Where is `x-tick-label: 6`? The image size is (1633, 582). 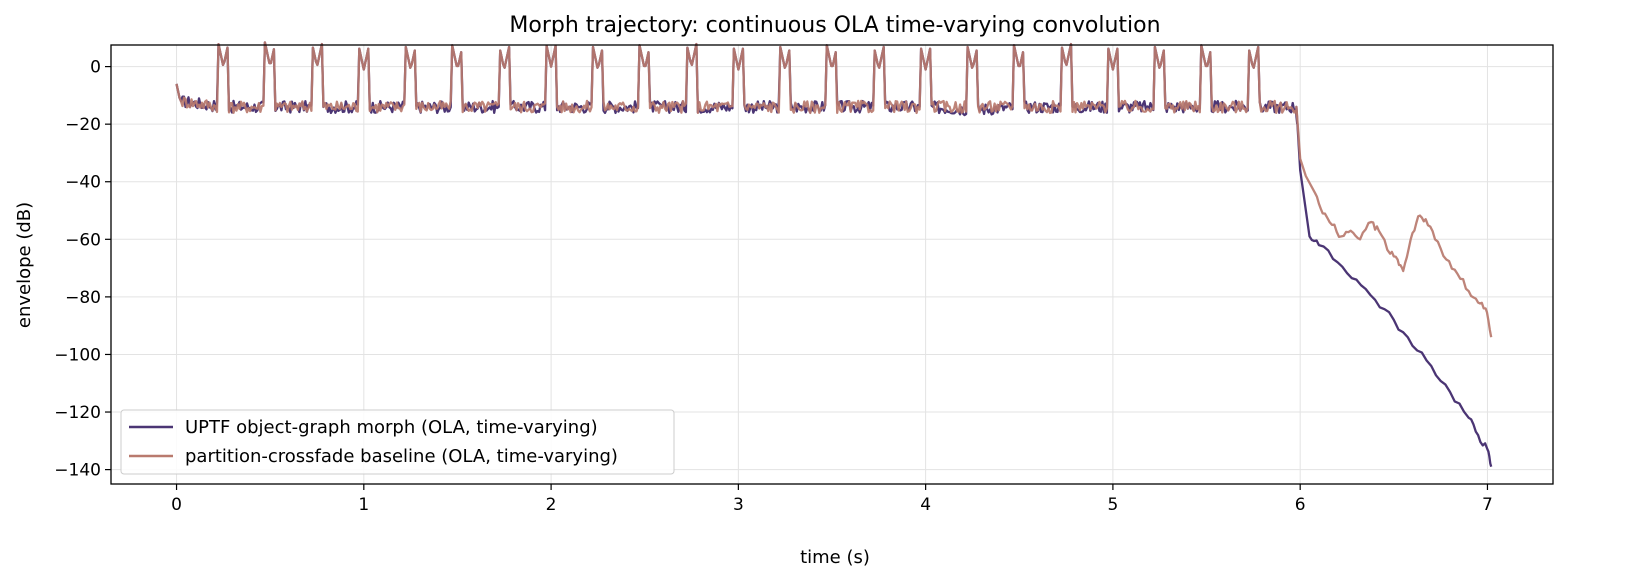 x-tick-label: 6 is located at coordinates (1300, 505).